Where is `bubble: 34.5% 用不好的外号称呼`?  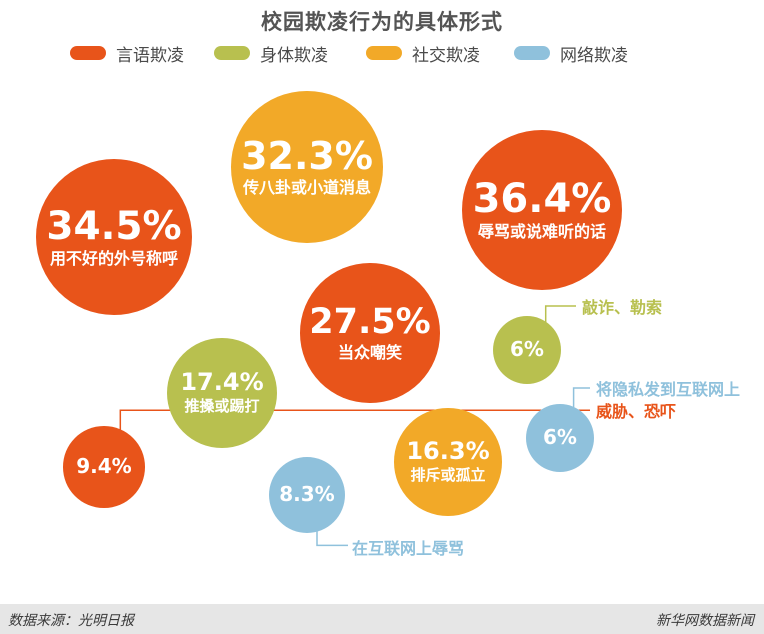
bubble: 34.5% 用不好的外号称呼 is located at coordinates (114, 237).